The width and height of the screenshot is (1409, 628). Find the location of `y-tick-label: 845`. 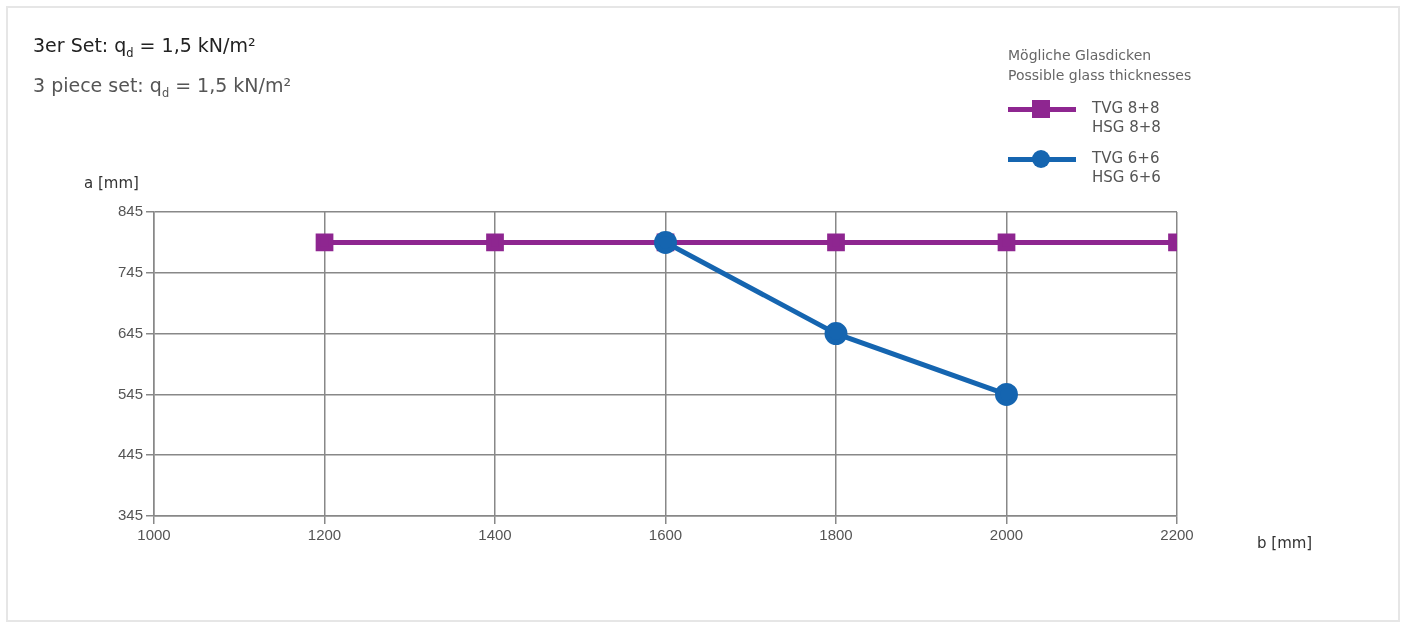

y-tick-label: 845 is located at coordinates (131, 211).